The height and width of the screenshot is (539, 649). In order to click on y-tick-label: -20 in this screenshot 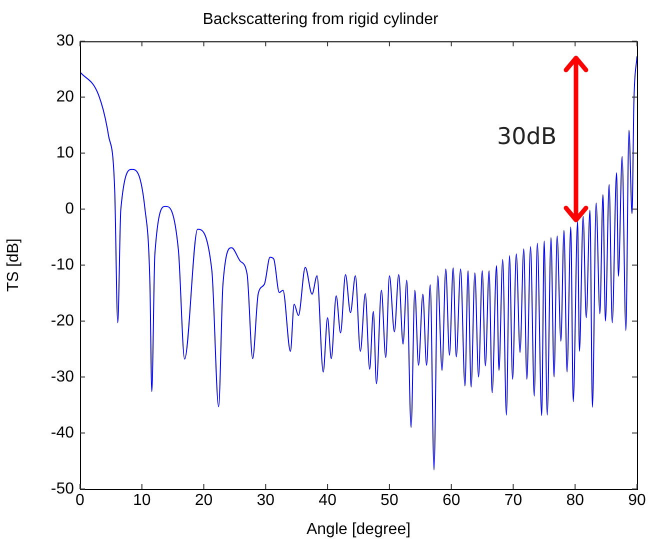, I will do `click(62, 321)`.